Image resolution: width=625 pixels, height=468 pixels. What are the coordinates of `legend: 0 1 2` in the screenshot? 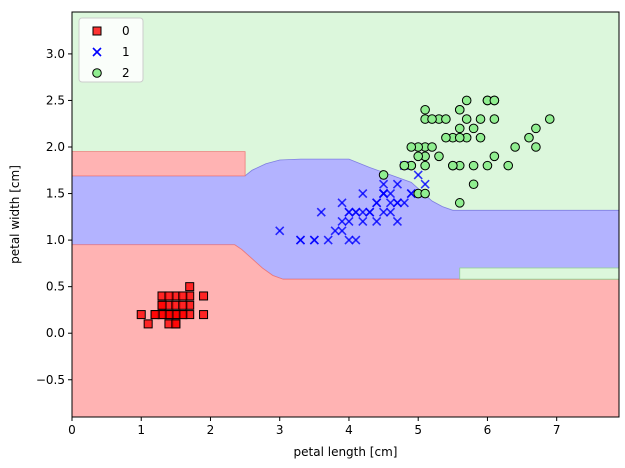 It's located at (111, 50).